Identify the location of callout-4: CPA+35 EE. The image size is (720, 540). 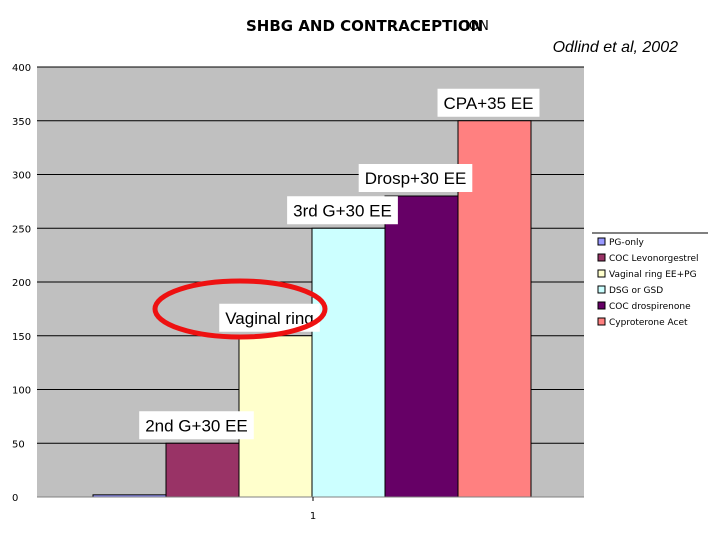
(488, 102).